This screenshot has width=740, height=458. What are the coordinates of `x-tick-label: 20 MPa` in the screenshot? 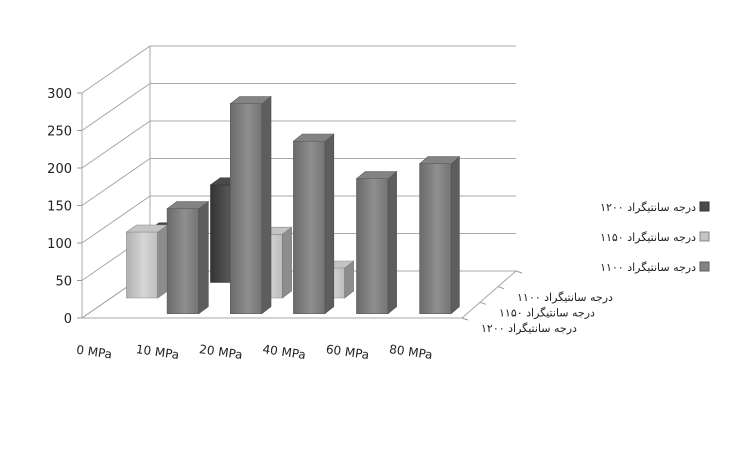 It's located at (220, 352).